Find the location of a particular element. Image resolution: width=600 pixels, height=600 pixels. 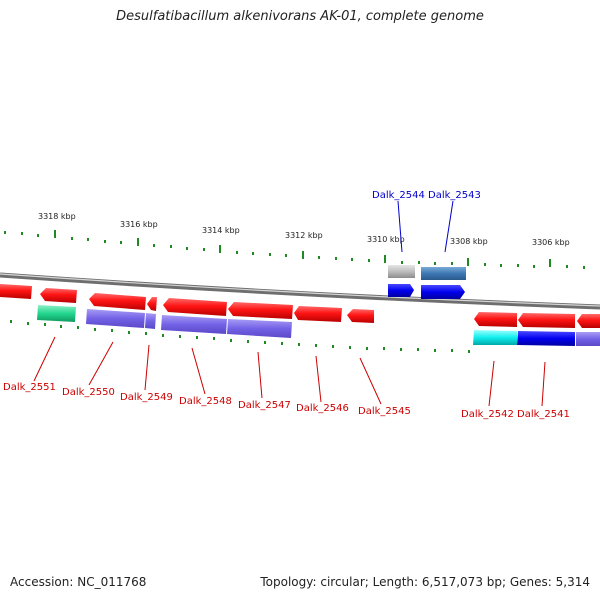

gene-label: Dalk_2543 is located at coordinates (454, 195).